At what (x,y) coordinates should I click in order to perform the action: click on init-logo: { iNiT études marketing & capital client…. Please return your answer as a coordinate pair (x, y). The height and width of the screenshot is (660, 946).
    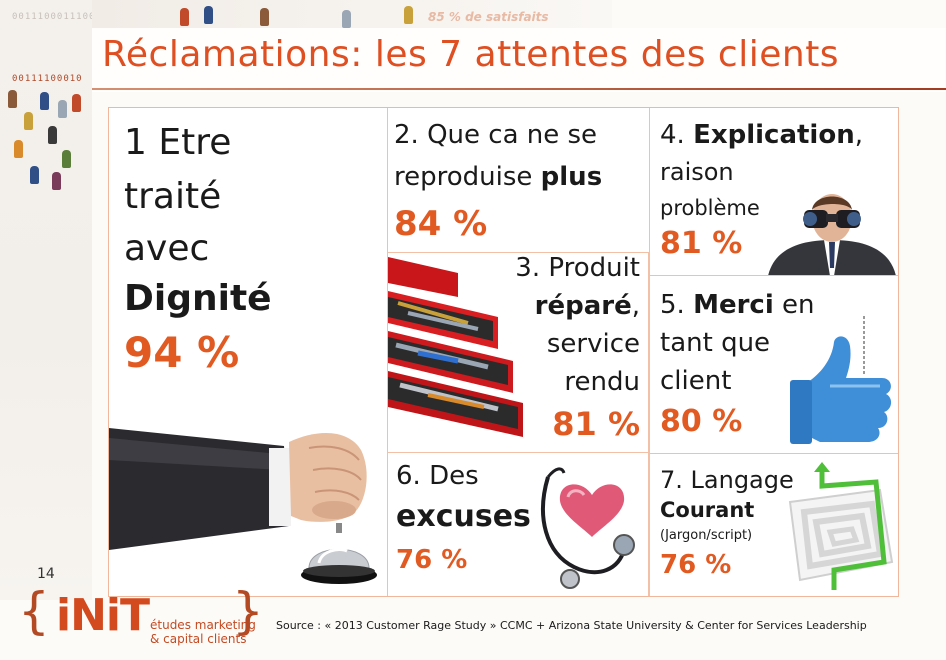
    Looking at the image, I should click on (143, 614).